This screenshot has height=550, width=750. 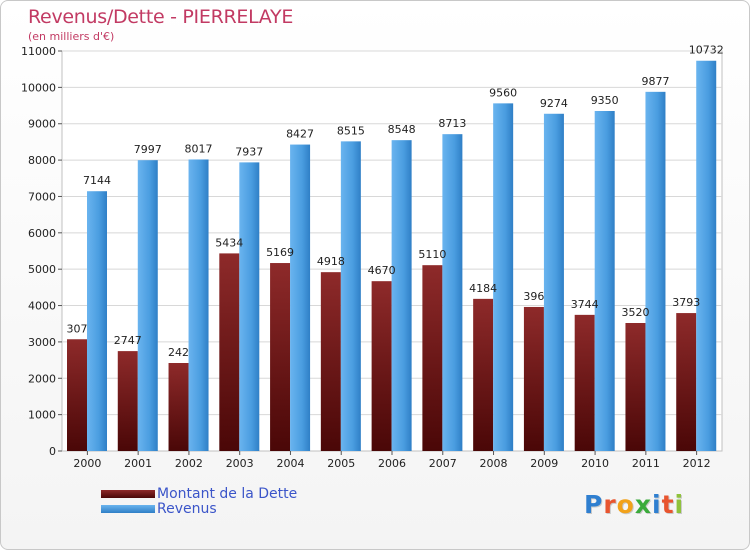 I want to click on y-tick-label: 0, so click(x=52, y=451).